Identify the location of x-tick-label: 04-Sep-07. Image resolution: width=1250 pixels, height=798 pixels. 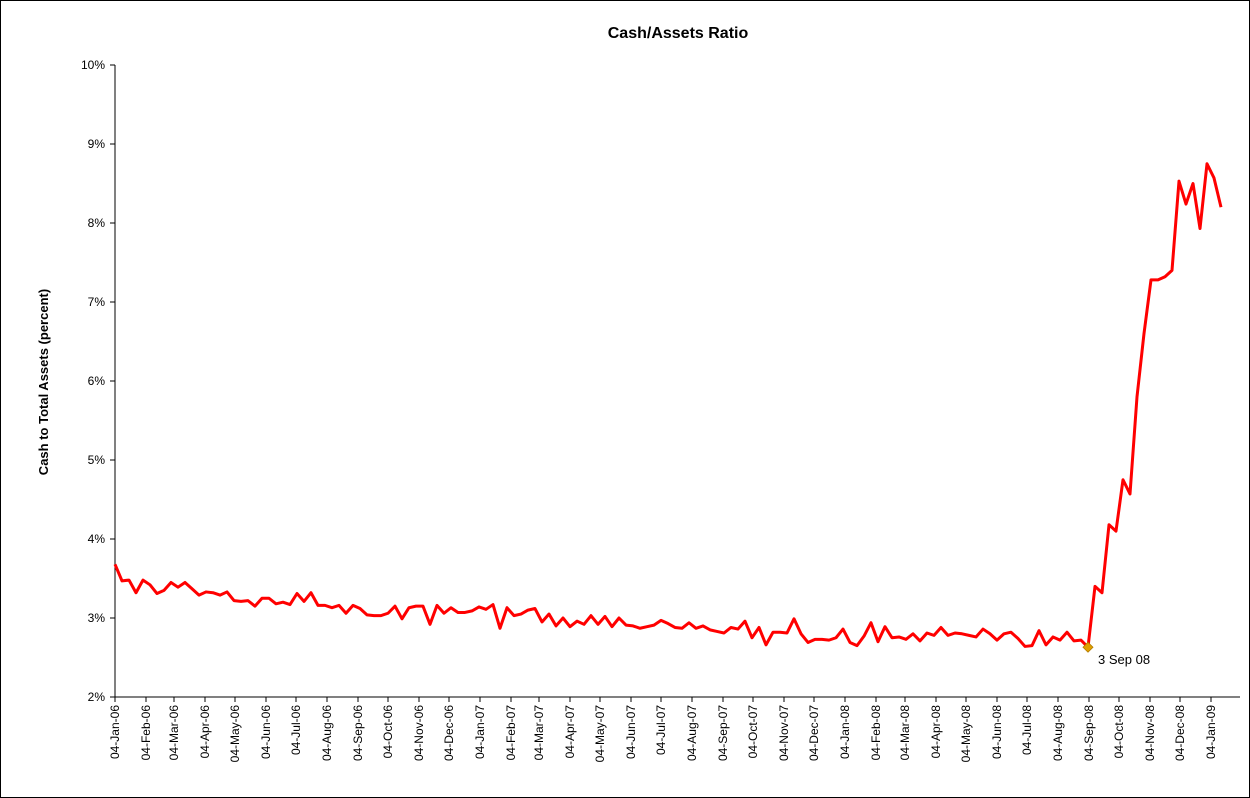
(723, 733).